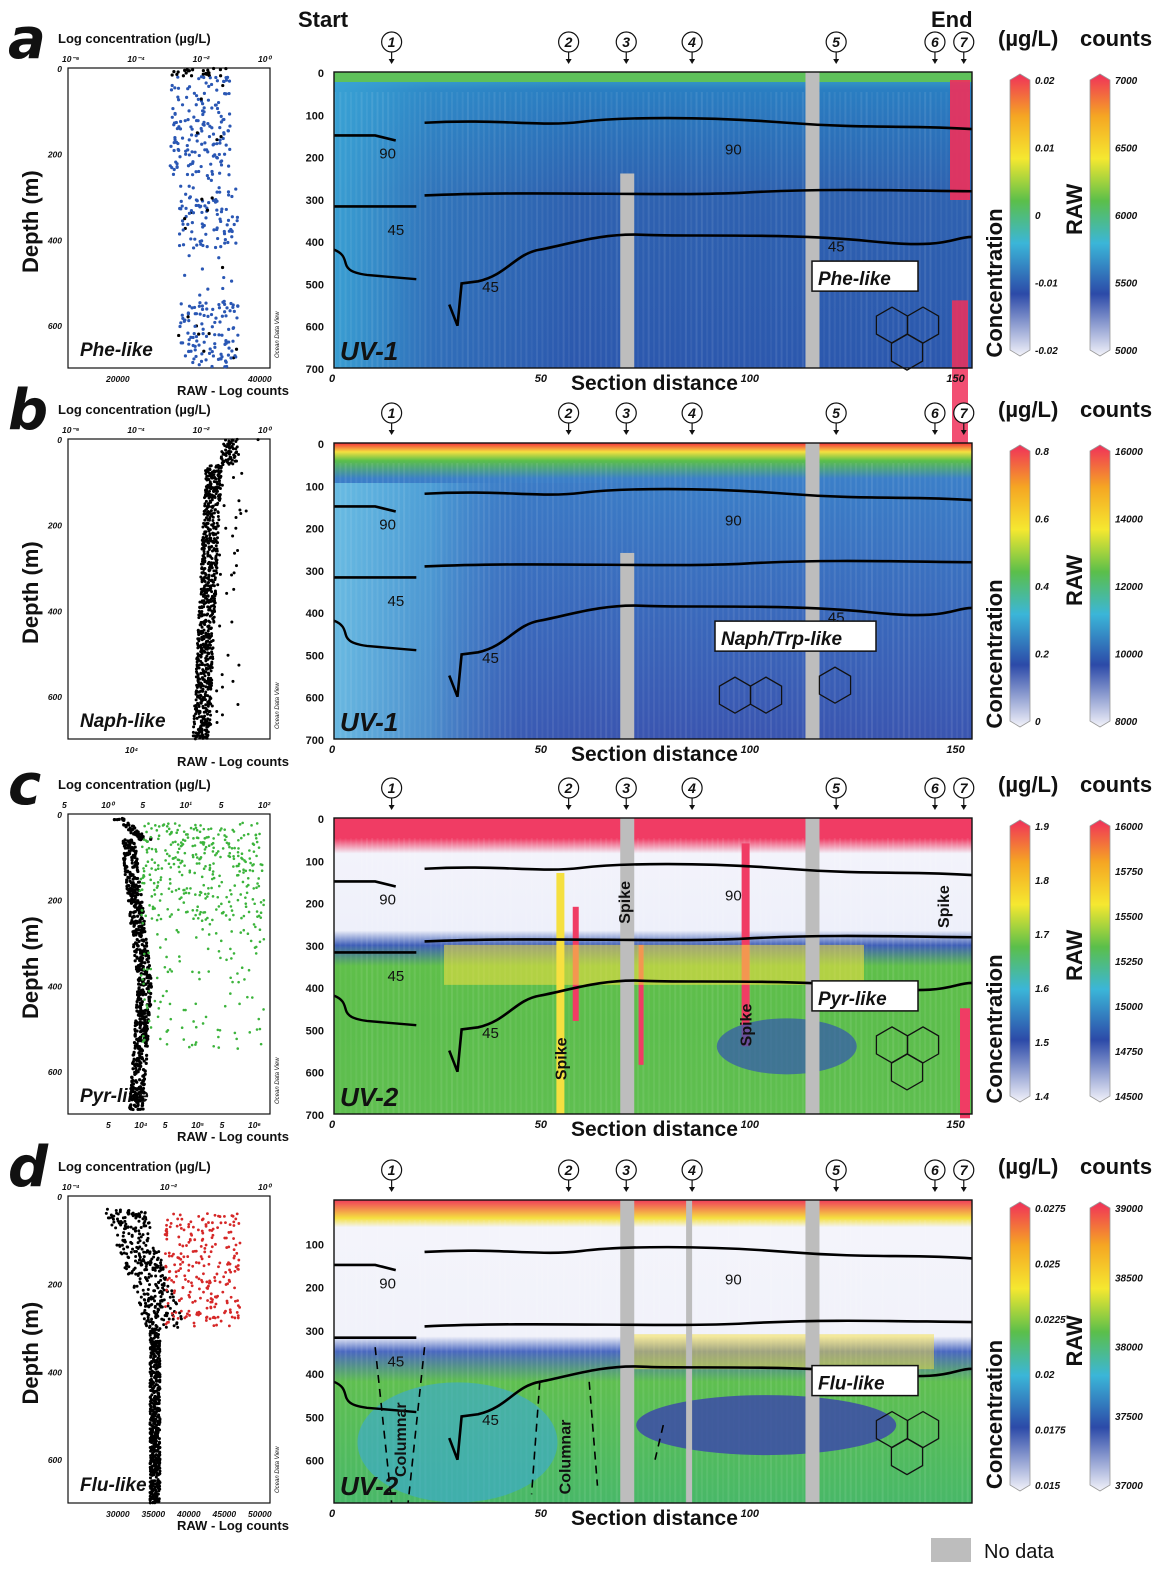  I want to click on colorbar-counts-header: counts, so click(1116, 409).